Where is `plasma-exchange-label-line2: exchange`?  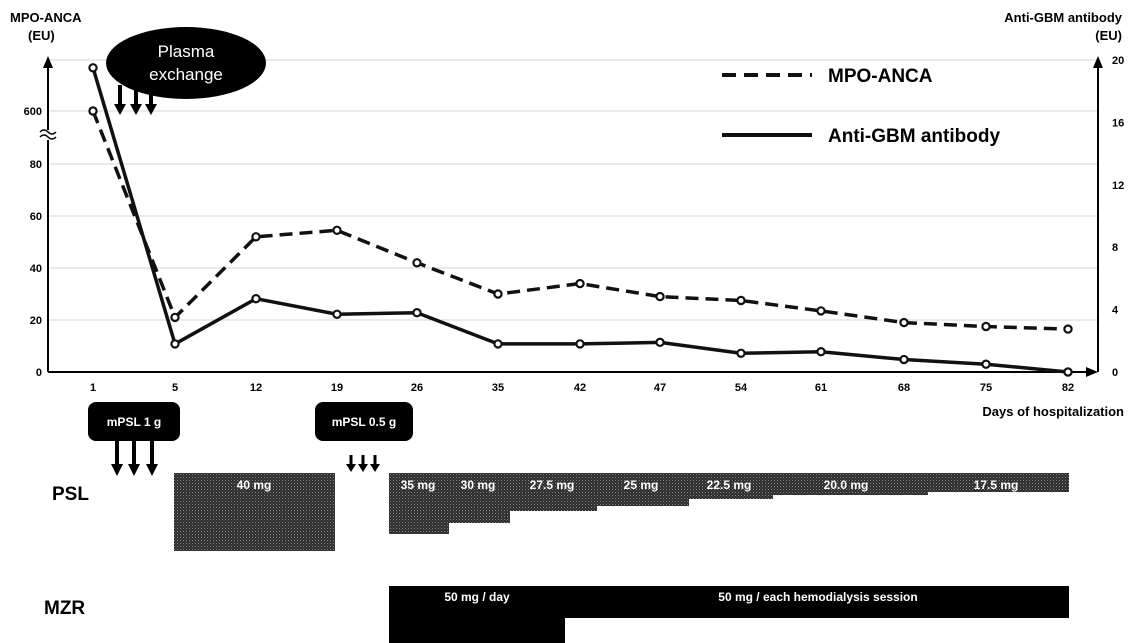 plasma-exchange-label-line2: exchange is located at coordinates (186, 74).